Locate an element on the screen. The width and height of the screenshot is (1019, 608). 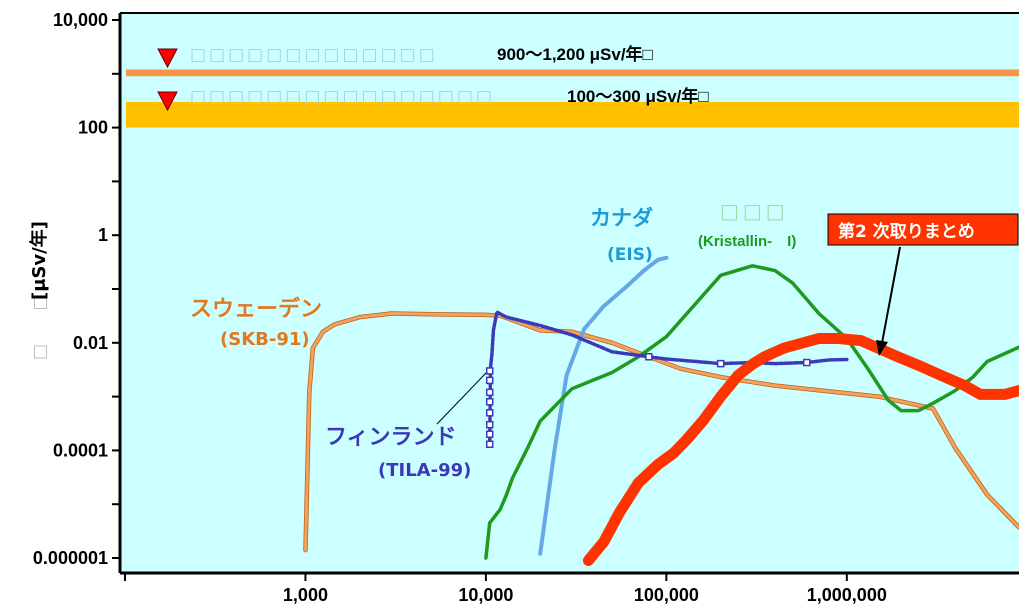
series-sub-finland: (TILA-99) is located at coordinates (424, 470).